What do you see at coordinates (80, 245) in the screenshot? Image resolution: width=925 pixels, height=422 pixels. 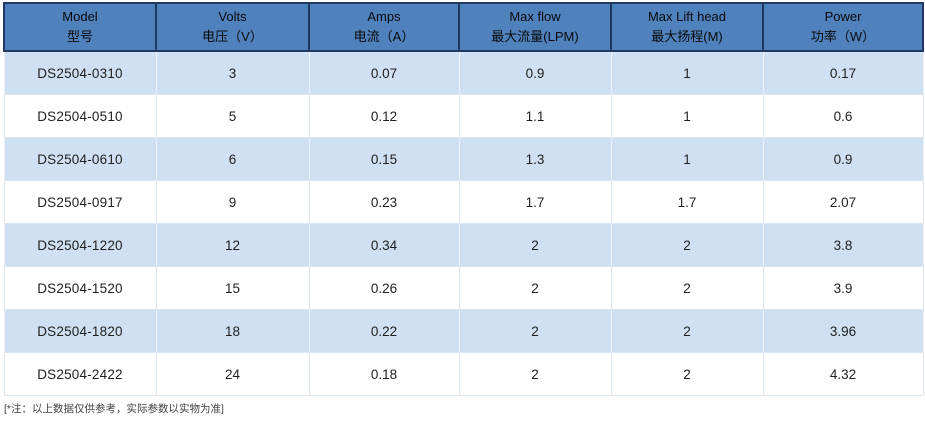 I see `model-cell: DS2504-1220` at bounding box center [80, 245].